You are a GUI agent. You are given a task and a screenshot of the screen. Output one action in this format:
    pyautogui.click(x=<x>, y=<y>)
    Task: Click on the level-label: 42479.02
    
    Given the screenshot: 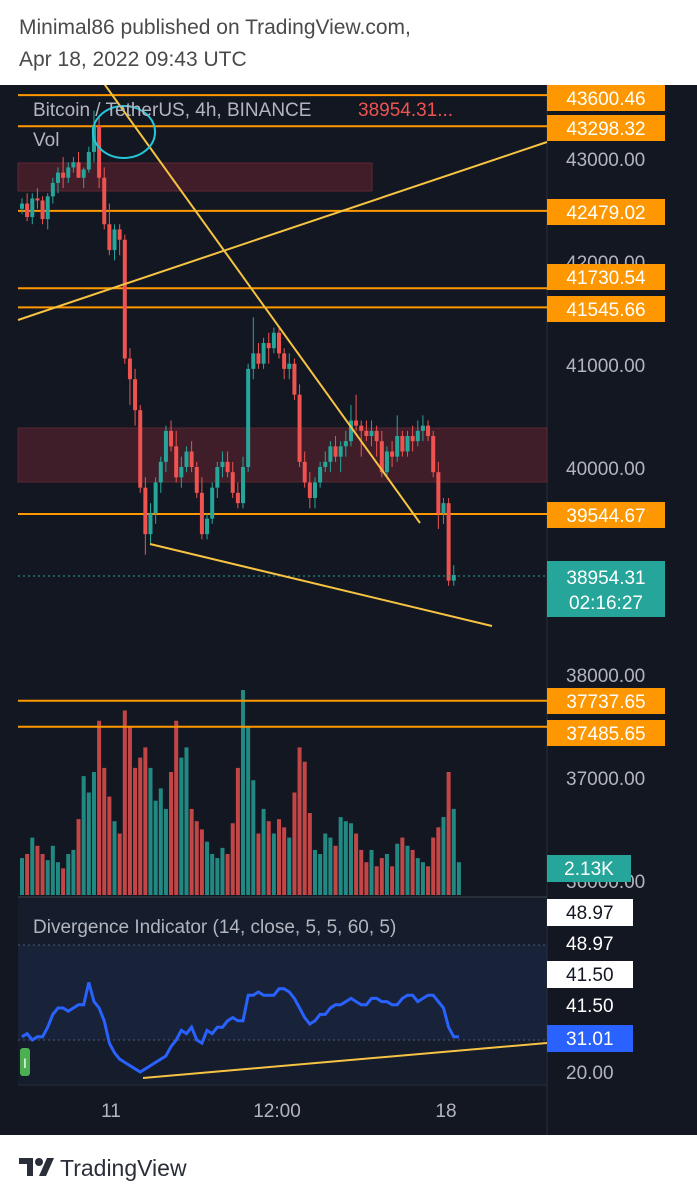 What is the action you would take?
    pyautogui.click(x=605, y=213)
    